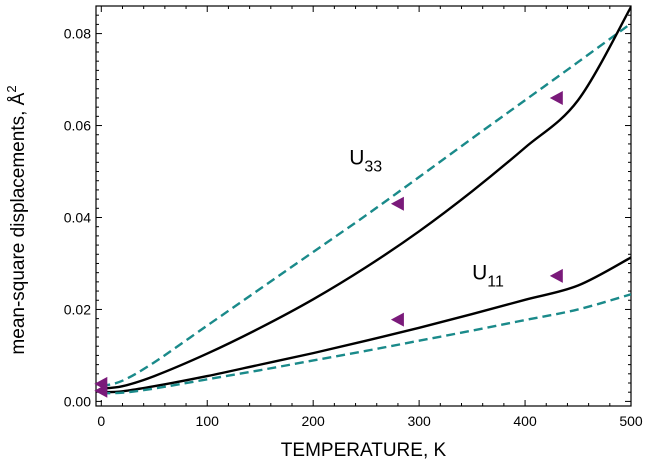 The height and width of the screenshot is (464, 647). What do you see at coordinates (525, 421) in the screenshot?
I see `x-tick-label: 400` at bounding box center [525, 421].